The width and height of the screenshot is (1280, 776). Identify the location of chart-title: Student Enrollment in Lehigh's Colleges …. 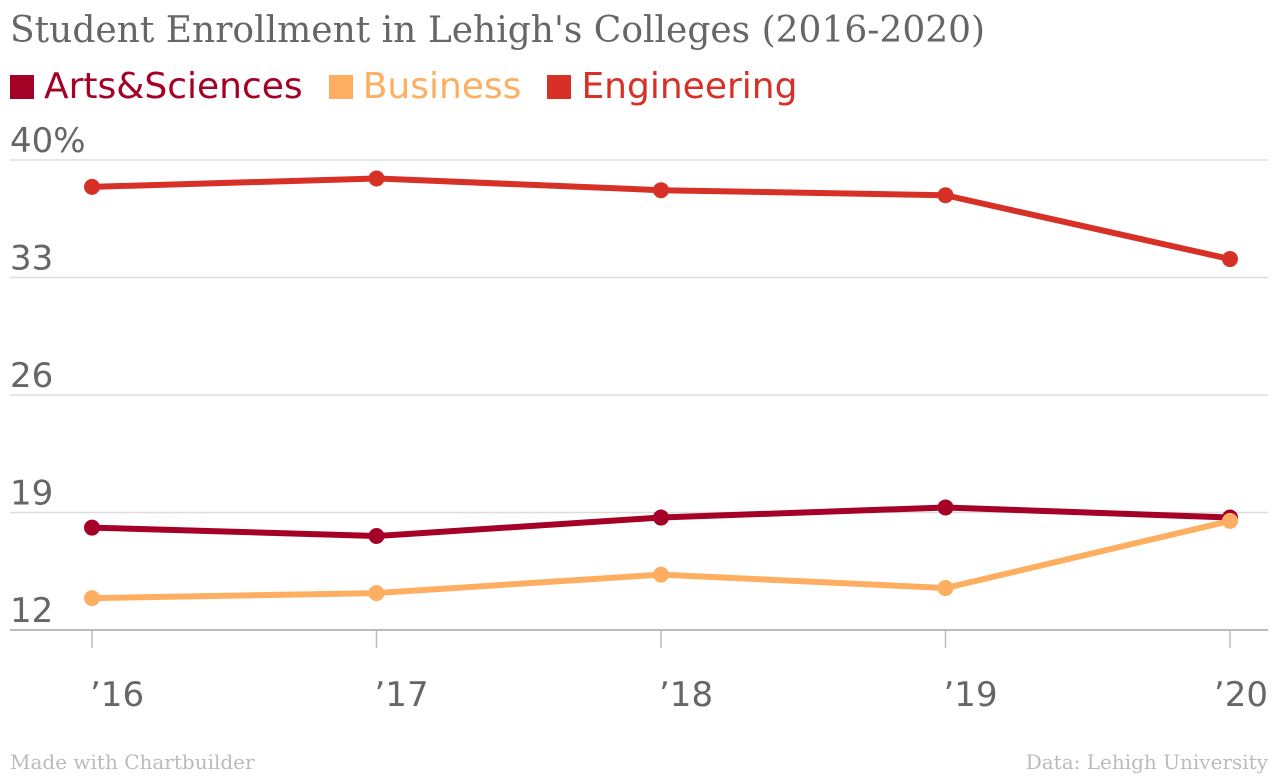
(498, 30).